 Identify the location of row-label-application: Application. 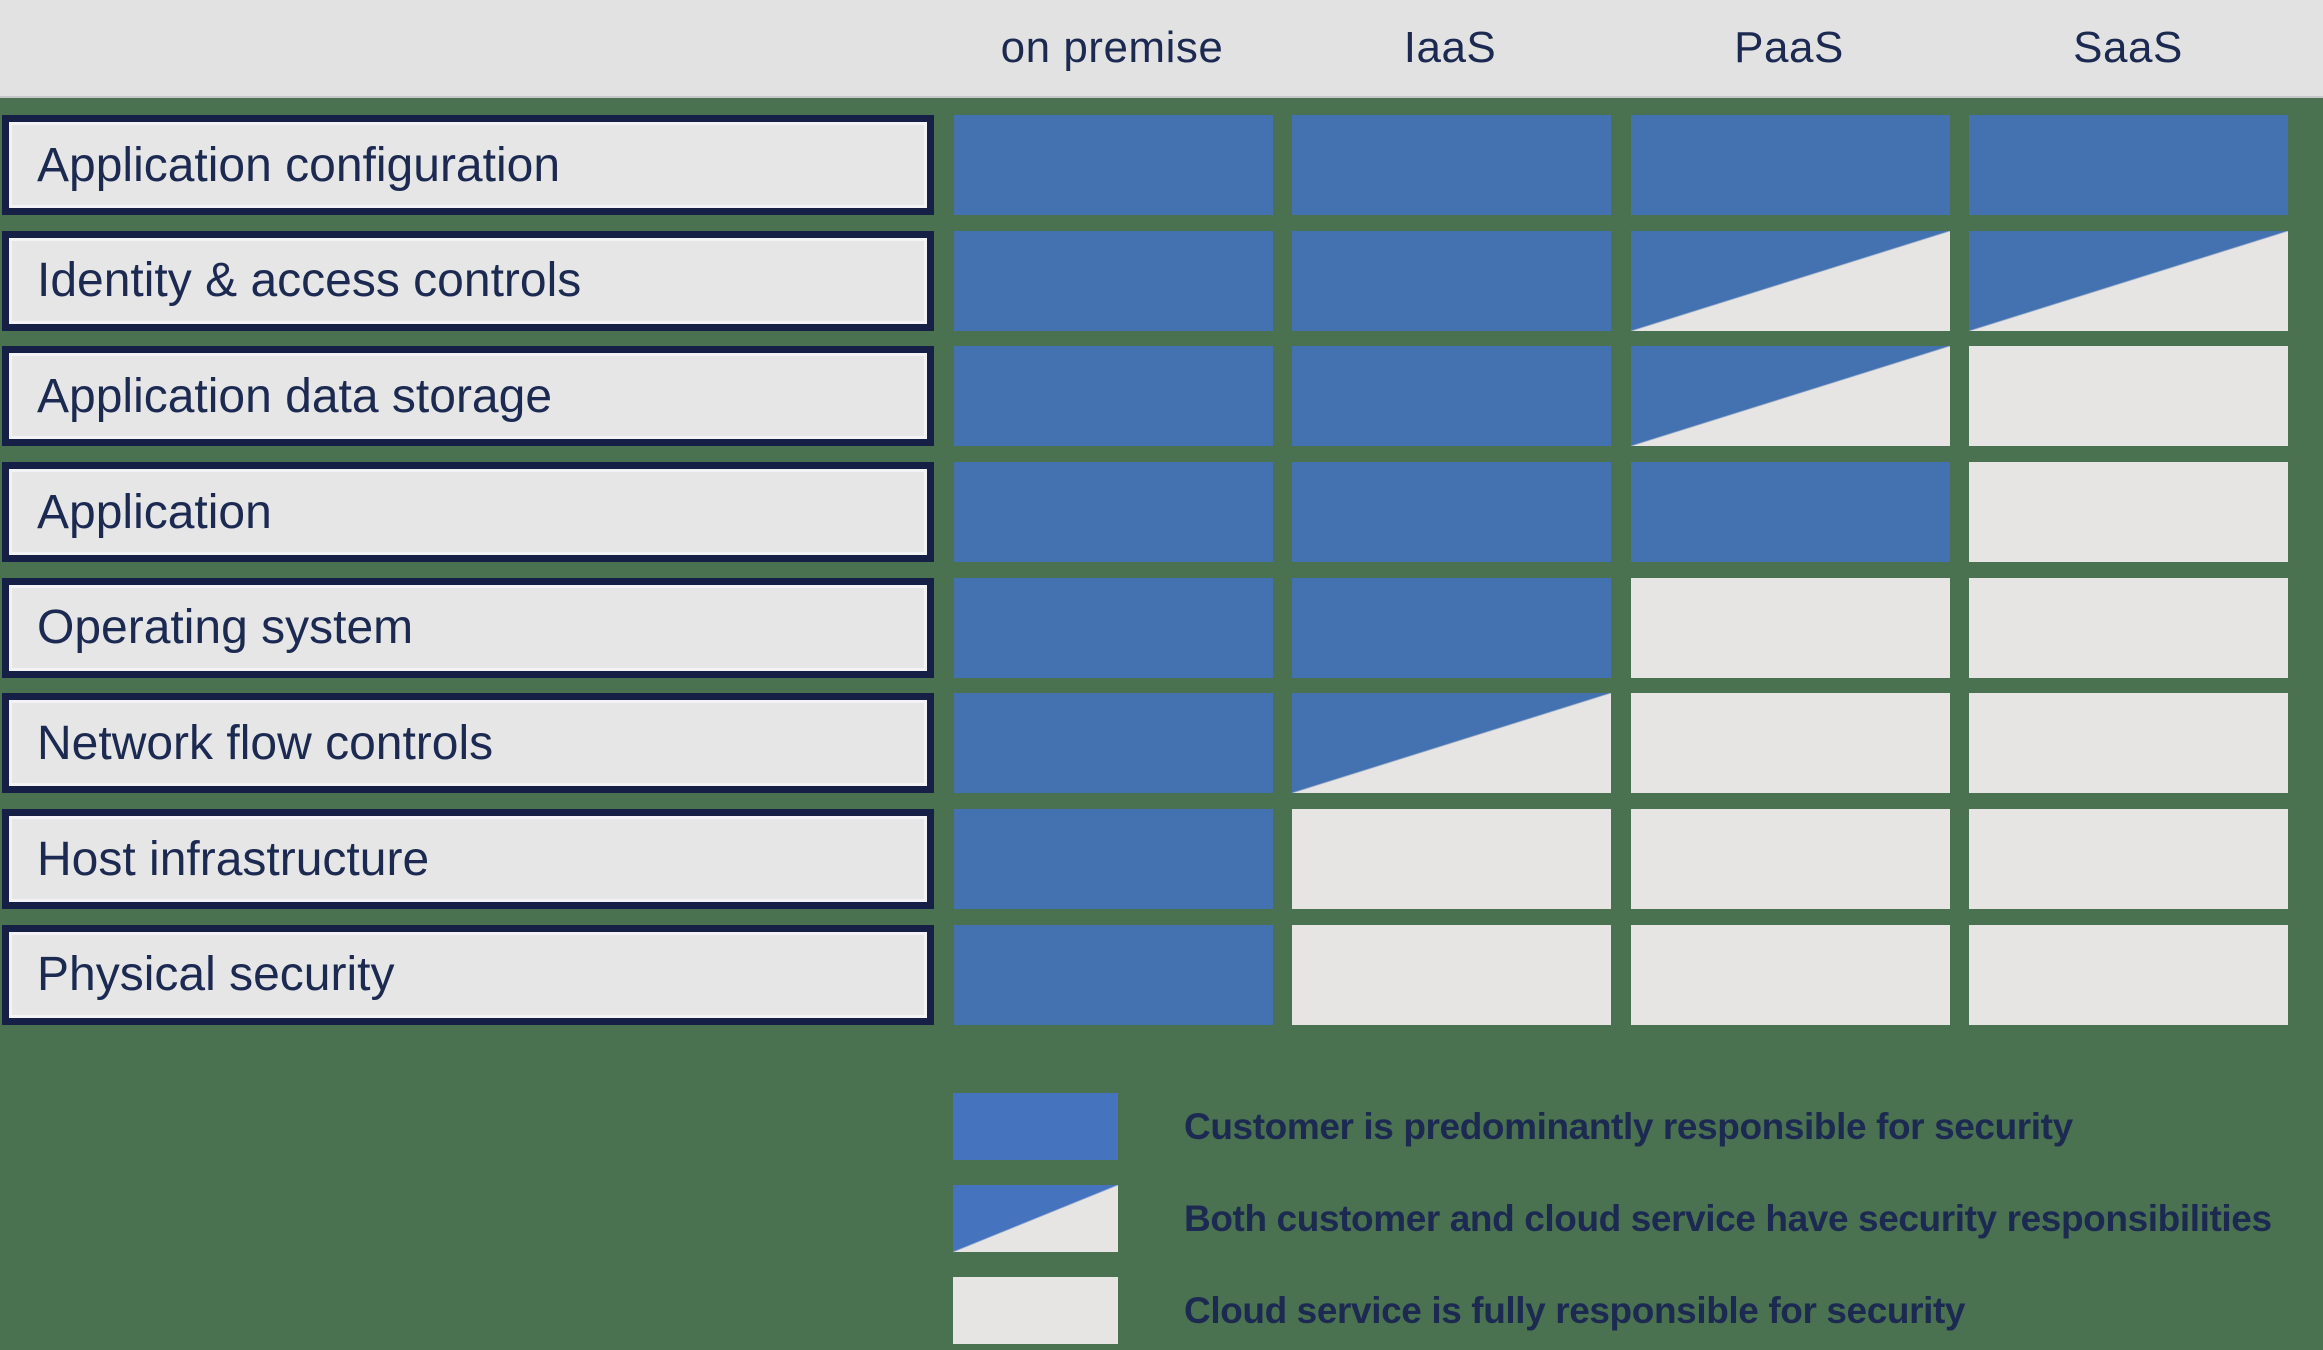
(468, 512).